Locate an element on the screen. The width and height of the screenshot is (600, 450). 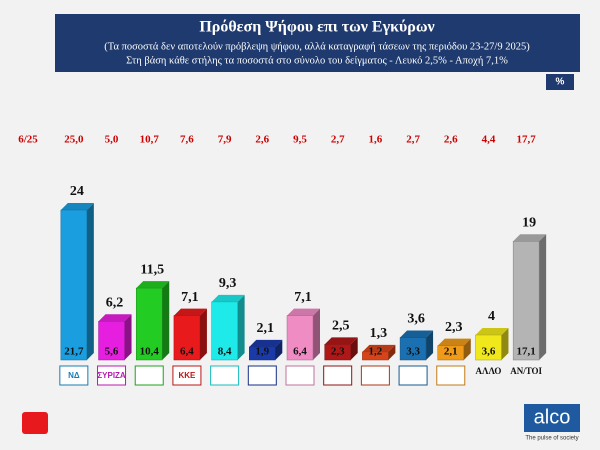
category-label: ΣΥΡΙΖΑ is located at coordinates (111, 375).